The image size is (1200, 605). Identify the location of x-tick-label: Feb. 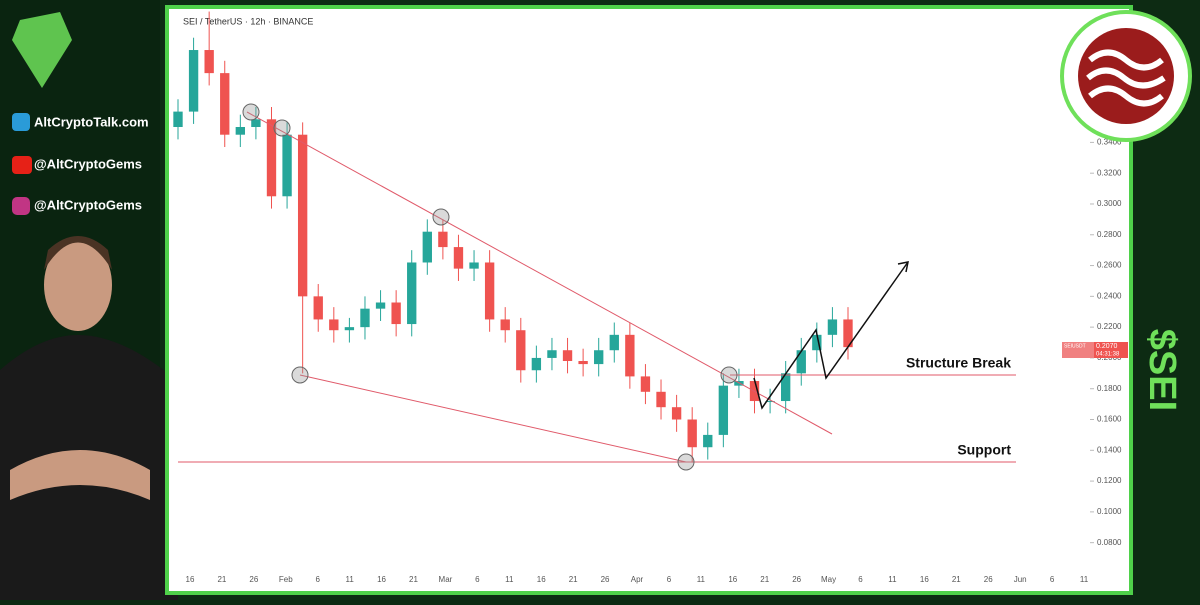
(286, 579).